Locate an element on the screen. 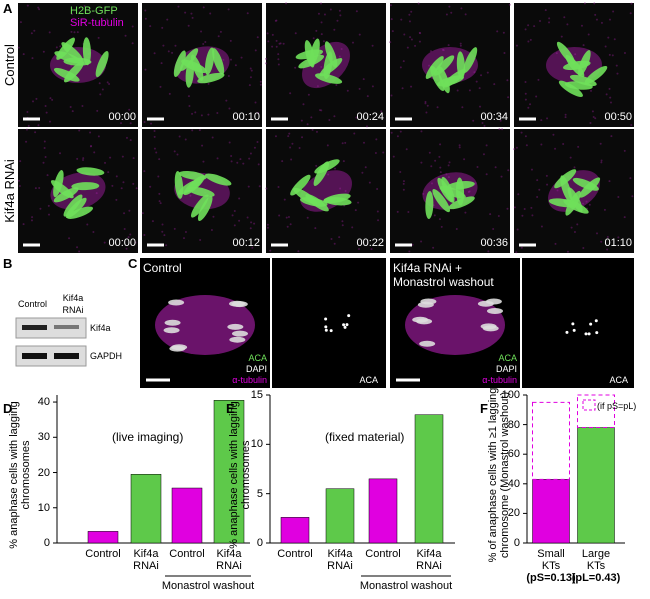 Image resolution: width=650 pixels, height=599 pixels. y-tick-label: 5 is located at coordinates (259, 493).